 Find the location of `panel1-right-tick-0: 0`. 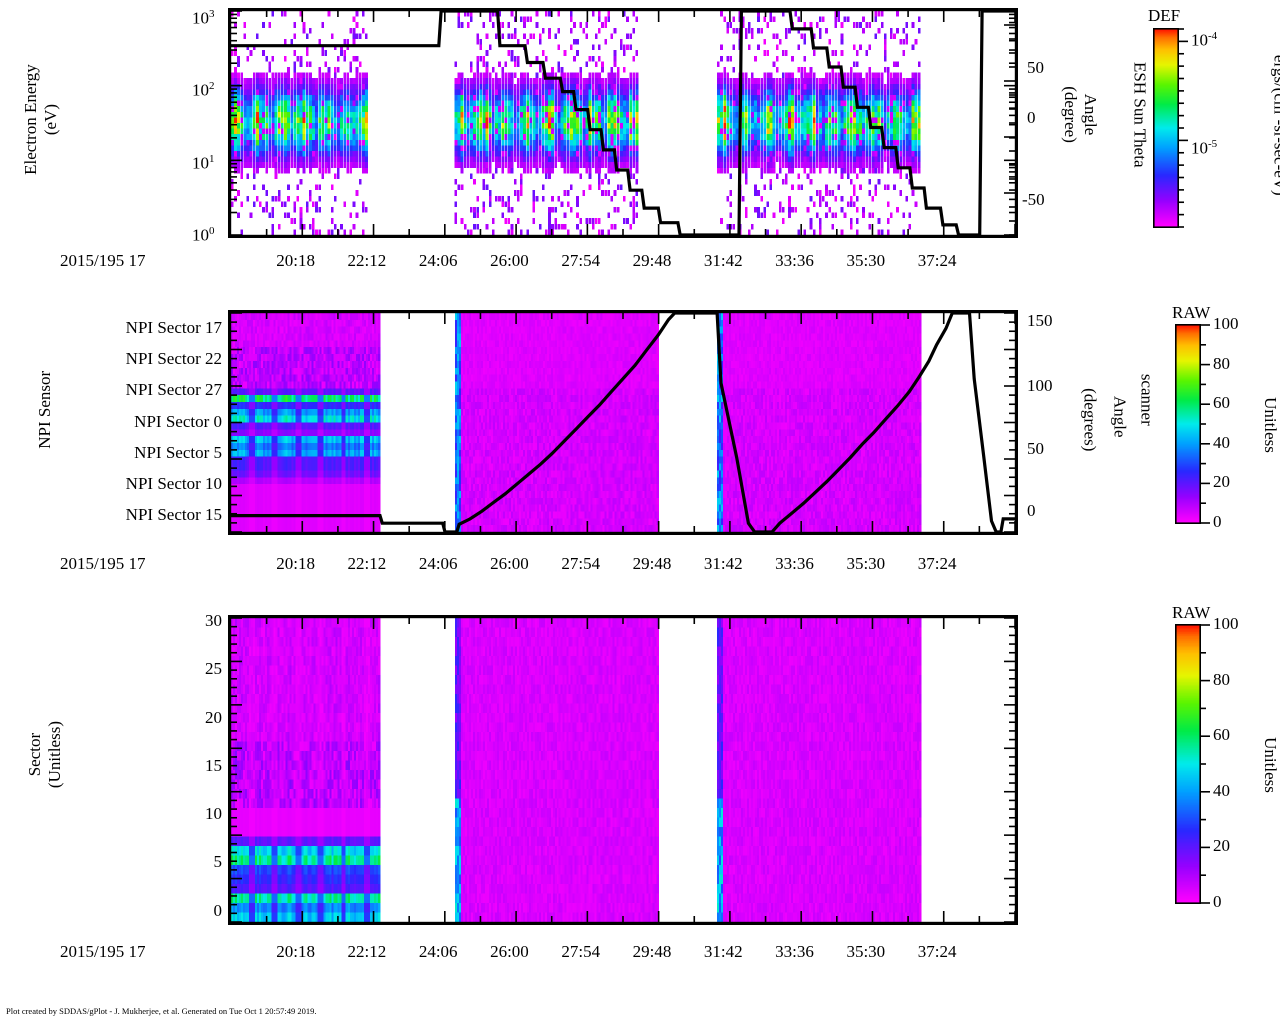

panel1-right-tick-0: 0 is located at coordinates (1031, 118).